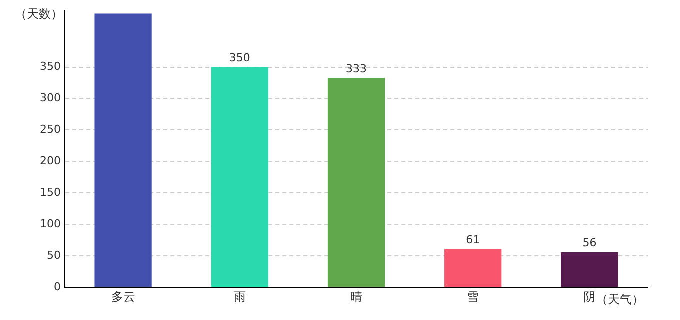  What do you see at coordinates (50, 161) in the screenshot?
I see `y-tick-label: 200` at bounding box center [50, 161].